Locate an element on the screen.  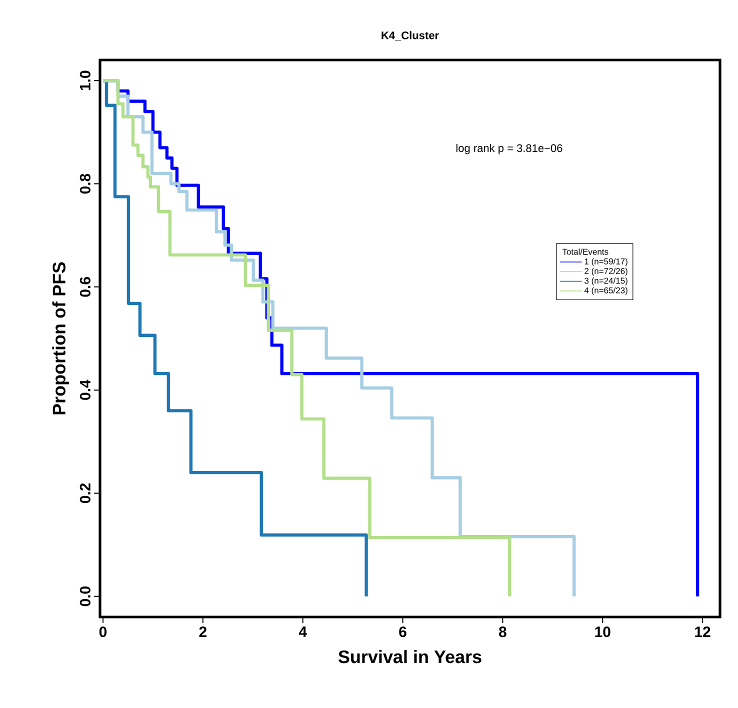
legend-label: 2 (n=72/26) is located at coordinates (606, 272).